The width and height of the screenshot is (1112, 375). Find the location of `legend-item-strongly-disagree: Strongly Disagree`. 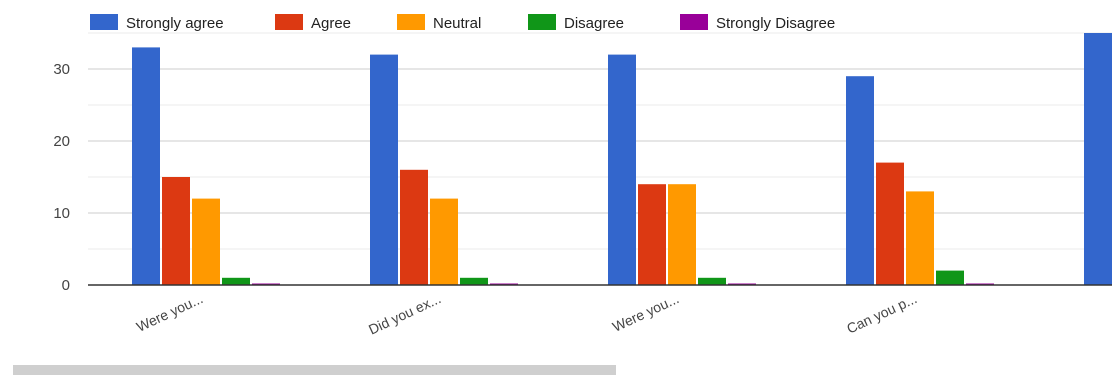

legend-item-strongly-disagree: Strongly Disagree is located at coordinates (757, 23).